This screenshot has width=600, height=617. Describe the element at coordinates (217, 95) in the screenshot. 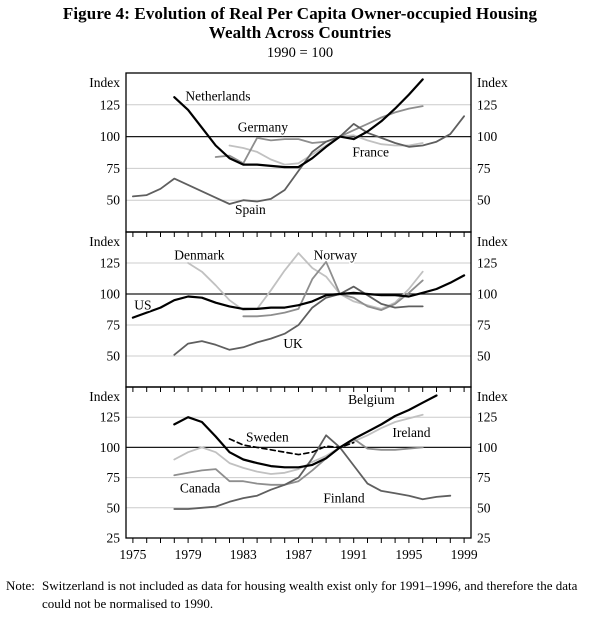

I see `series-label-netherlands: Netherlands` at that location.